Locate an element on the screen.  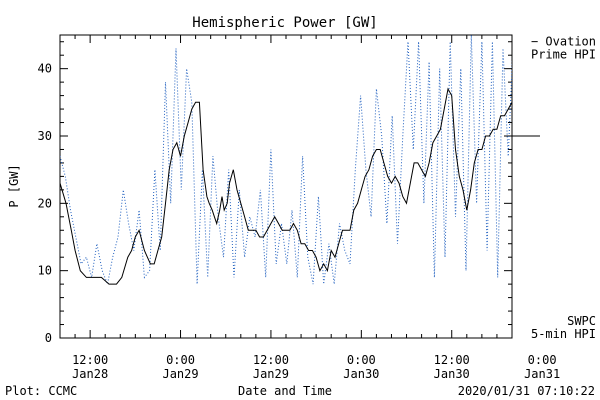
x-tick-label-date: Jan28 is located at coordinates (90, 374).